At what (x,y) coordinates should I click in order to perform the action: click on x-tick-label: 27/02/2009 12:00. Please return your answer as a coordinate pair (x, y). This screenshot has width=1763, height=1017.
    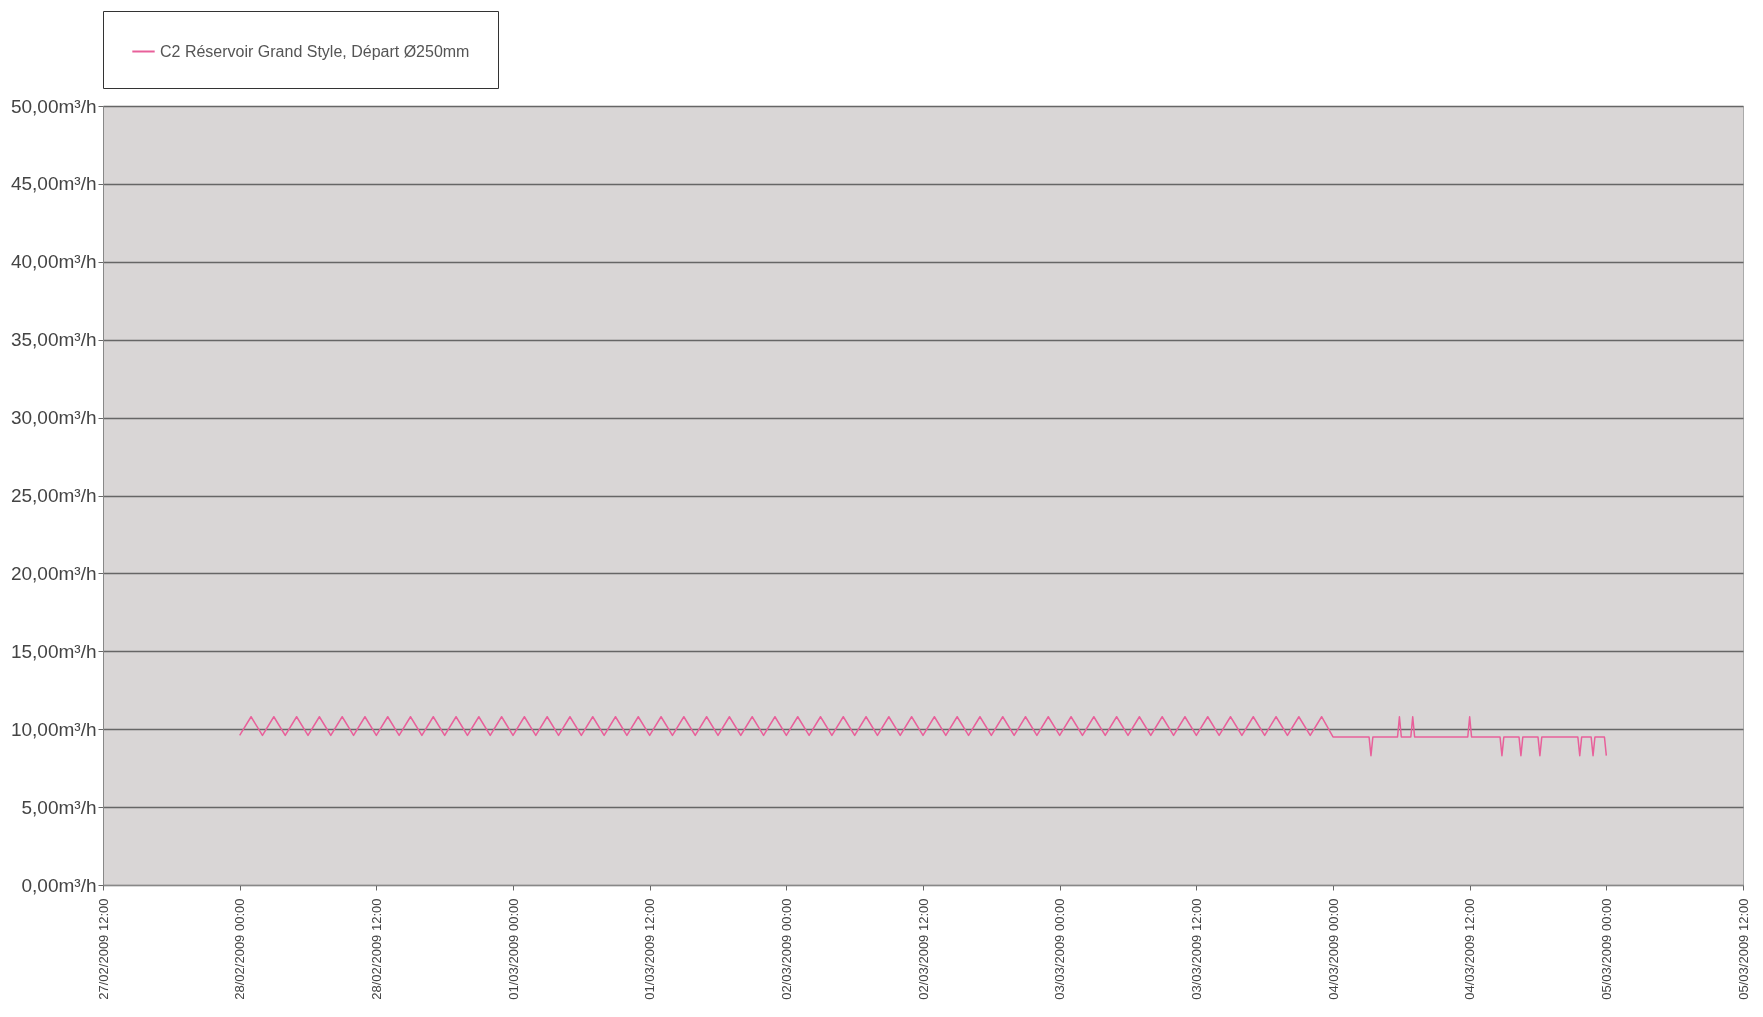
    Looking at the image, I should click on (103, 949).